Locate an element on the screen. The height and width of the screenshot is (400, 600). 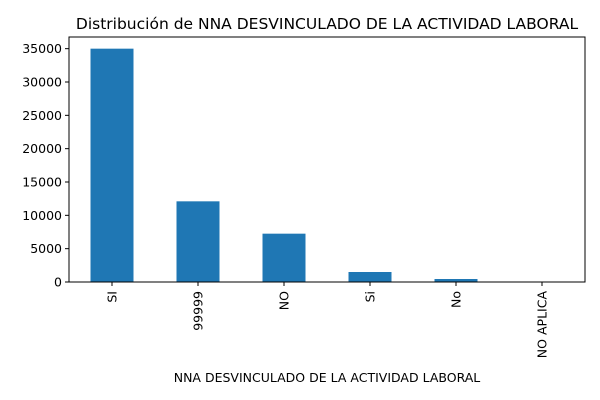
y-tick-label: 30000 is located at coordinates (42, 82).